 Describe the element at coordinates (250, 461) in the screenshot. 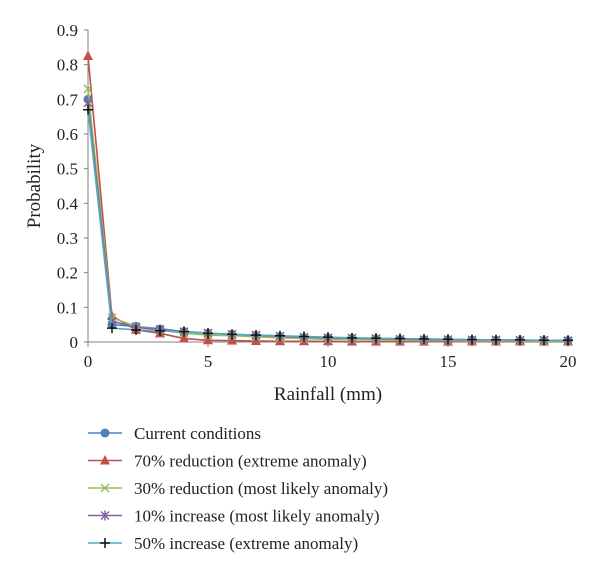

I see `legend-label: 70% reduction (extreme anomaly)` at that location.